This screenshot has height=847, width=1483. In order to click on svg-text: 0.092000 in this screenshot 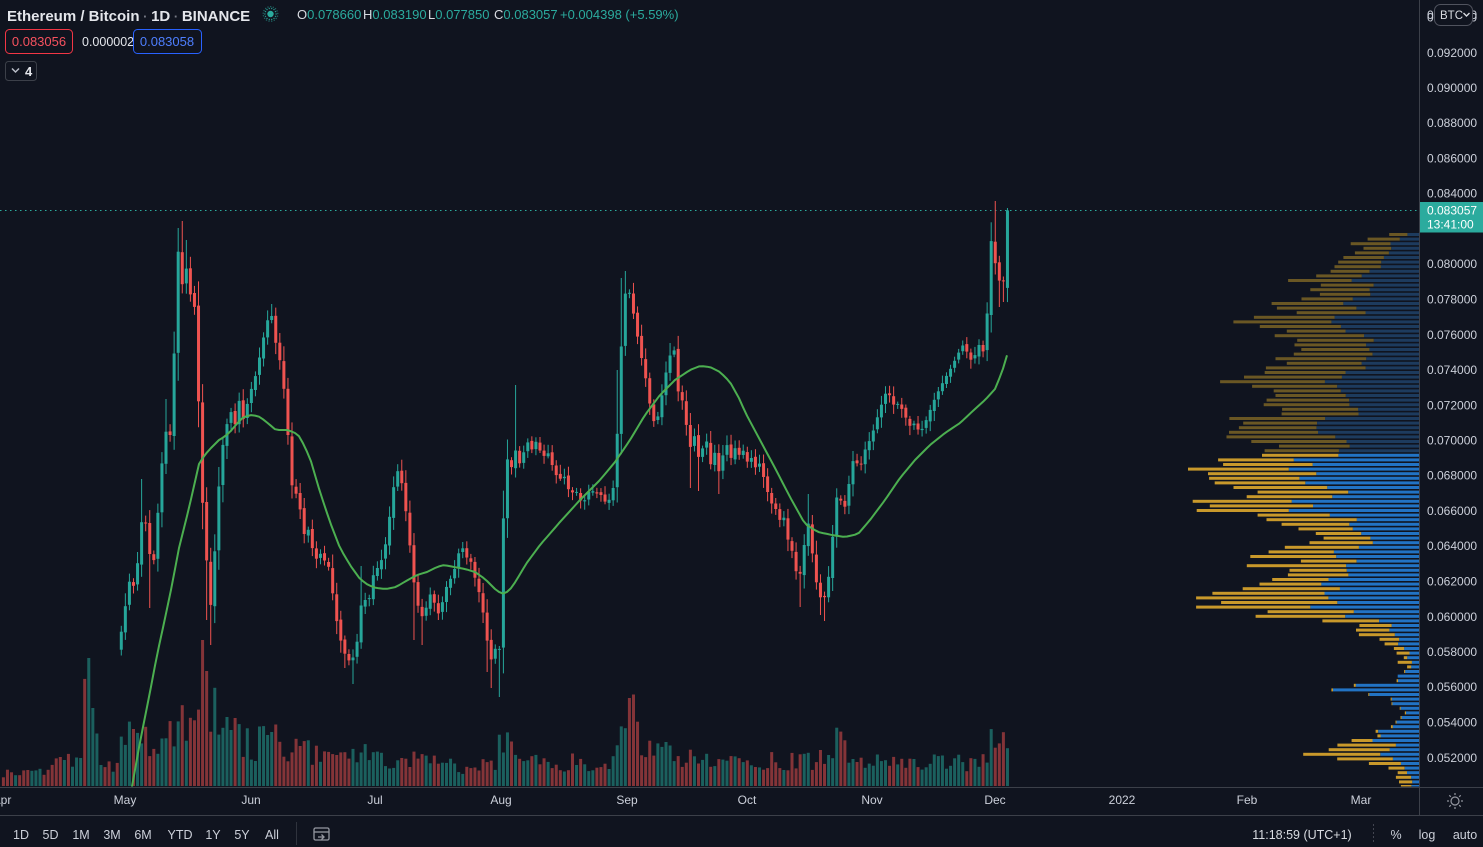, I will do `click(1452, 53)`.